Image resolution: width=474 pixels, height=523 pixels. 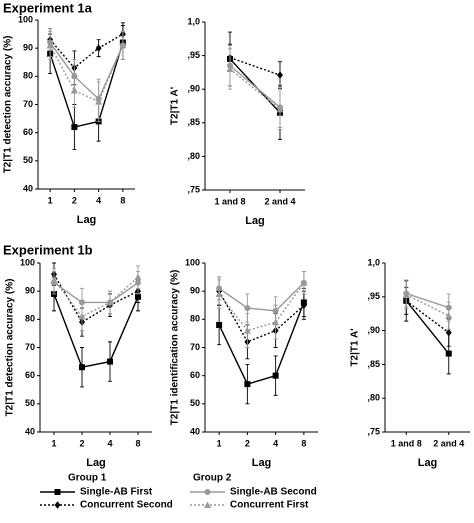 What do you see at coordinates (126, 505) in the screenshot?
I see `legend-label: Concurrent Second` at bounding box center [126, 505].